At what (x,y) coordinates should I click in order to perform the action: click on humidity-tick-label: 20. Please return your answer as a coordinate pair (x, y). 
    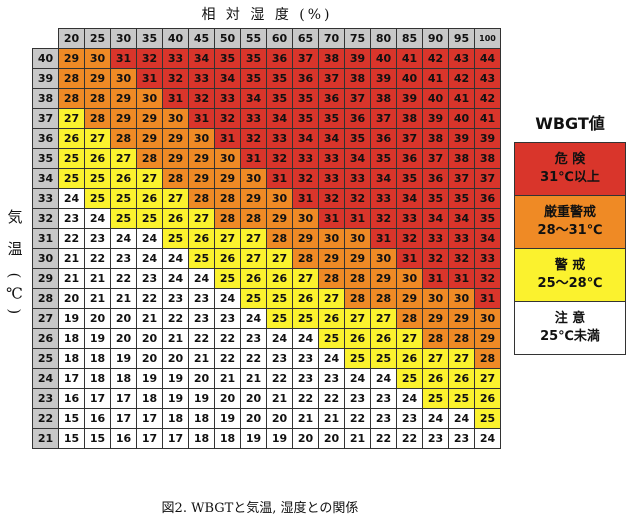
    Looking at the image, I should click on (71, 38).